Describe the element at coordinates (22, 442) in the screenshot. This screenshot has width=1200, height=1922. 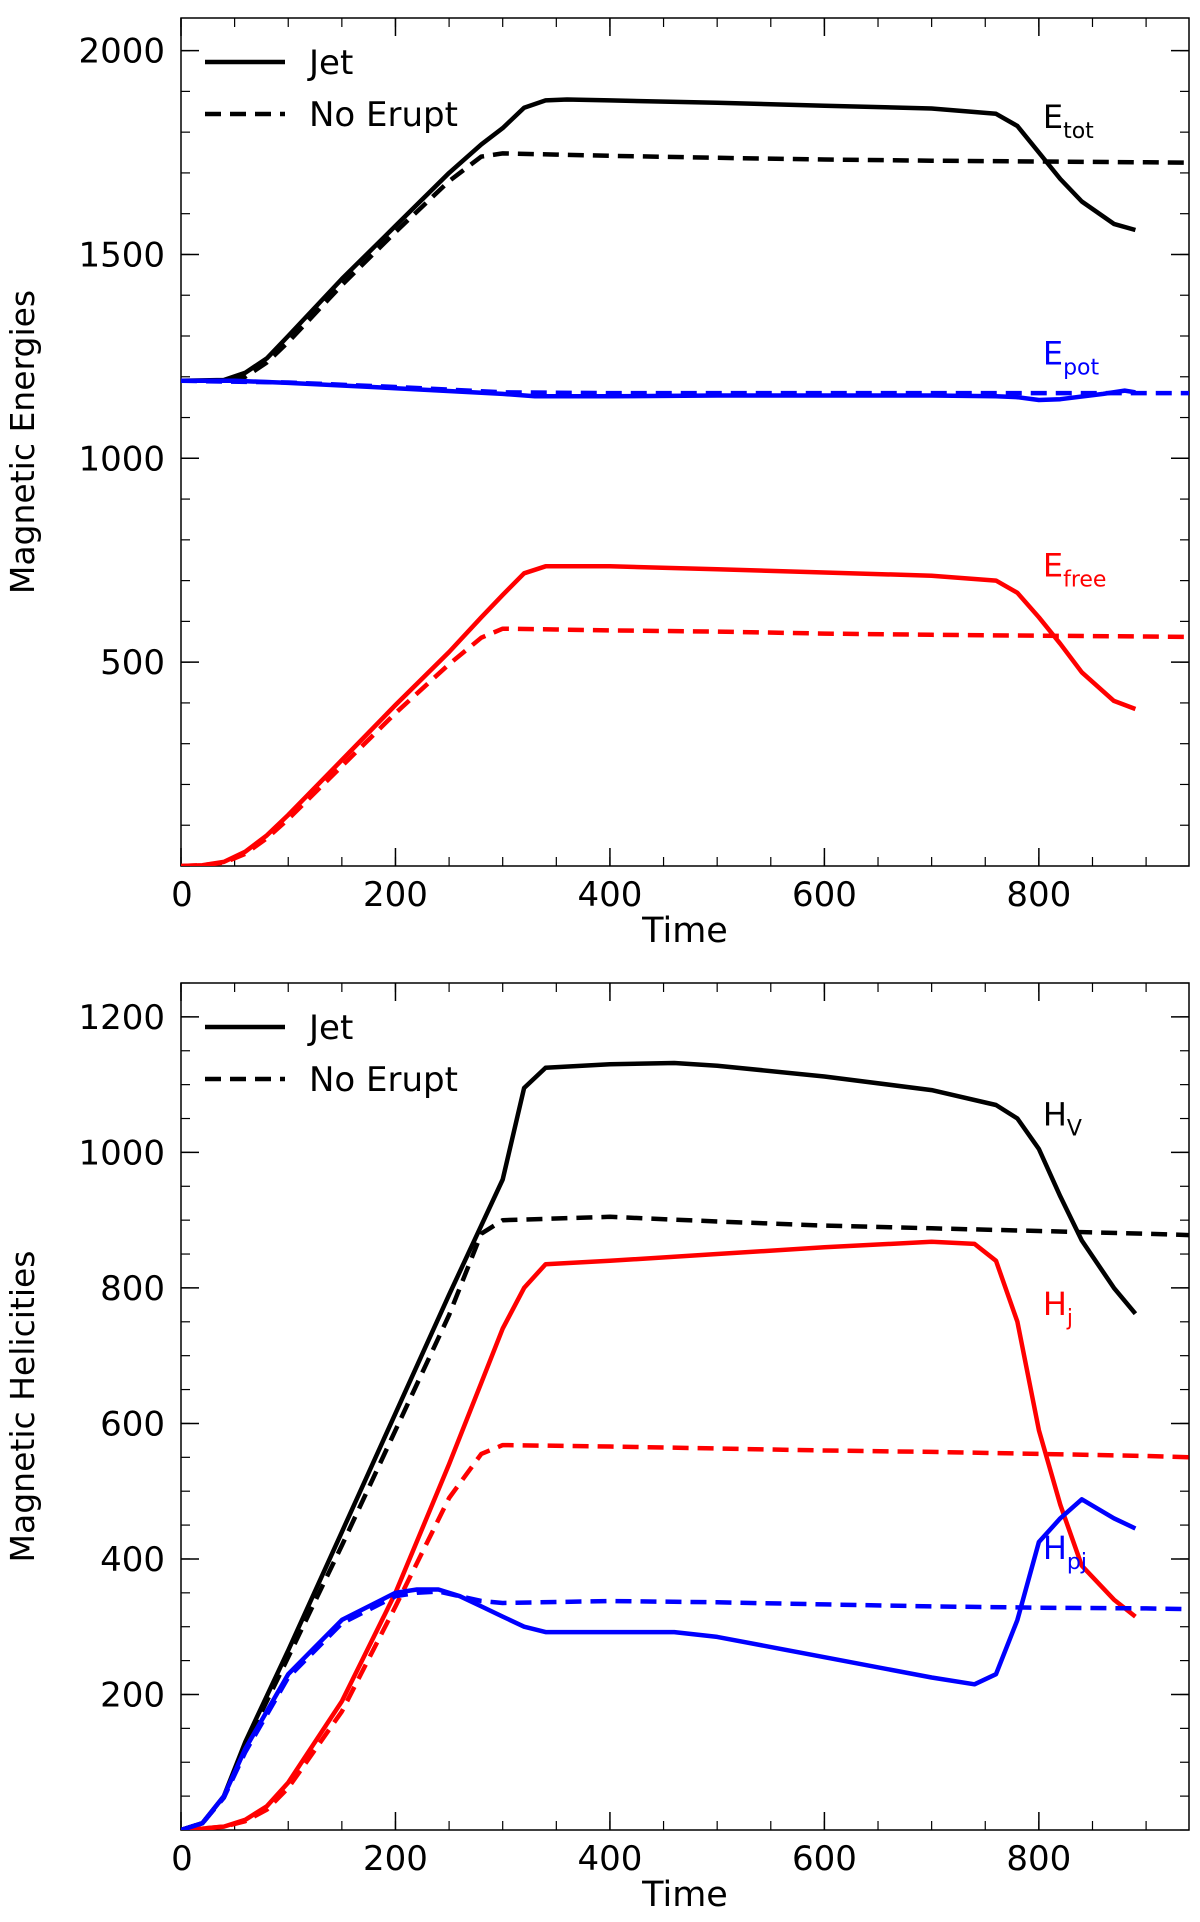
I see `y-axis-label: Magnetic Energies` at that location.